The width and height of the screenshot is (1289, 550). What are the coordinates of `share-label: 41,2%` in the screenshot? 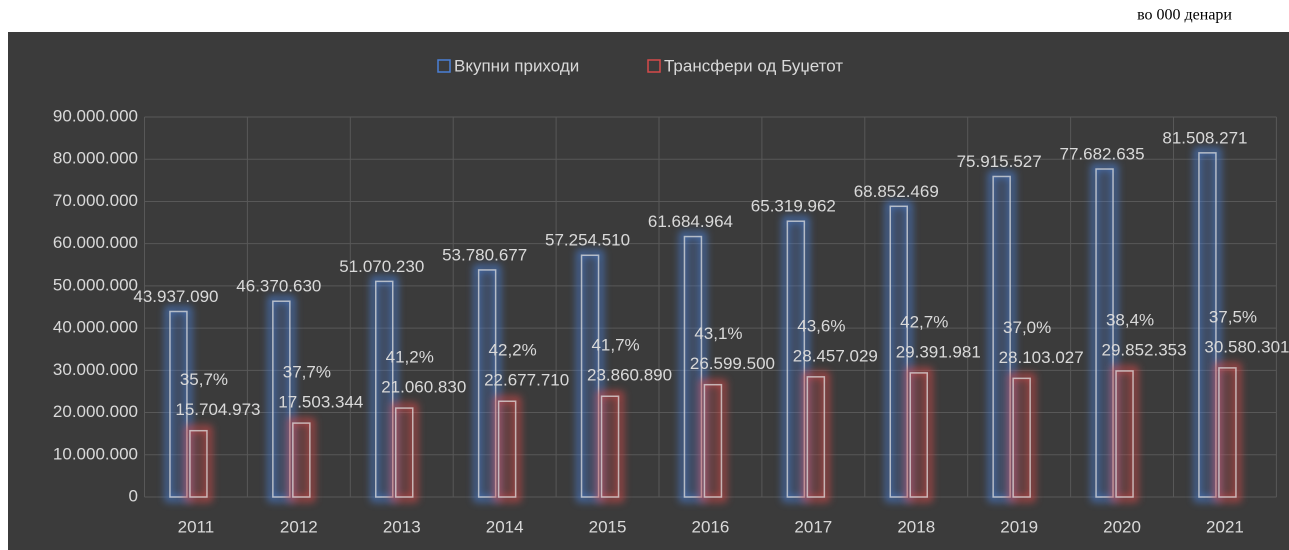 It's located at (410, 357).